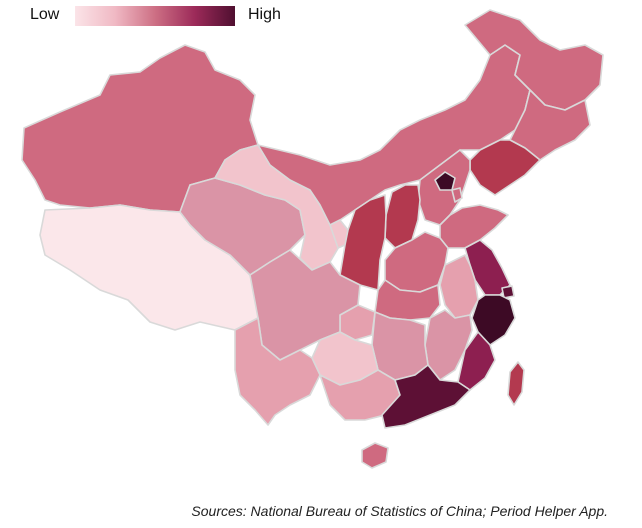 This screenshot has height=528, width=642. What do you see at coordinates (400, 346) in the screenshot?
I see `region-hunan` at bounding box center [400, 346].